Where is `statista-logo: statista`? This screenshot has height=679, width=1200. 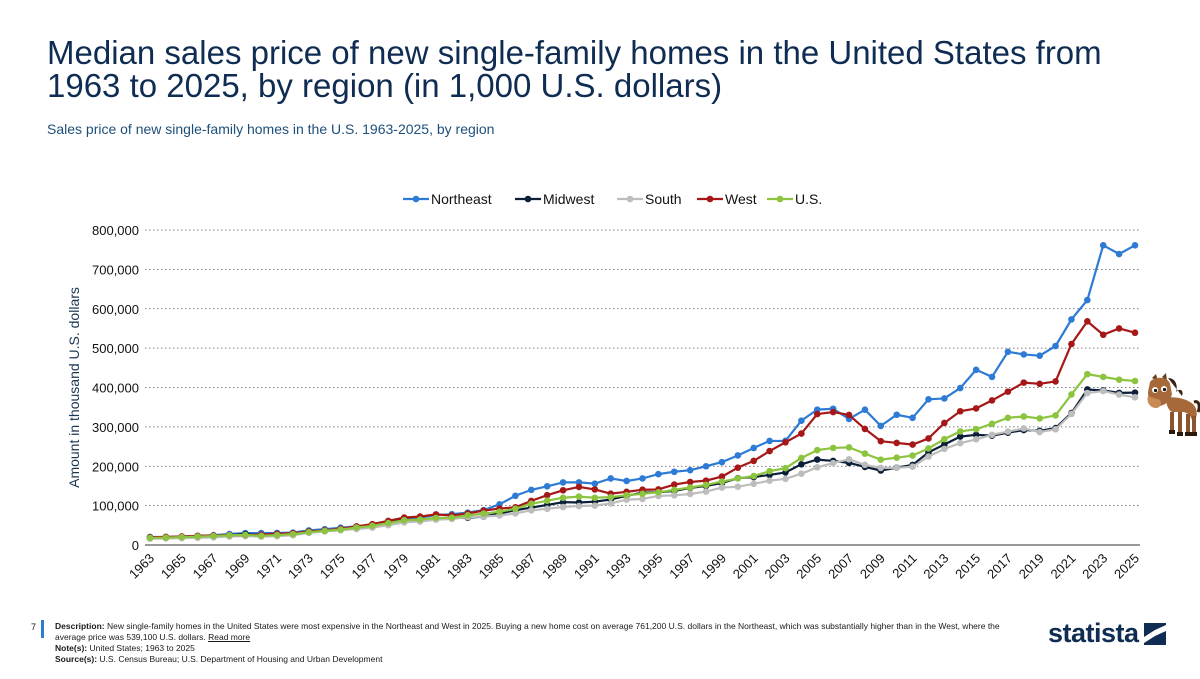
statista-logo: statista is located at coordinates (1107, 633).